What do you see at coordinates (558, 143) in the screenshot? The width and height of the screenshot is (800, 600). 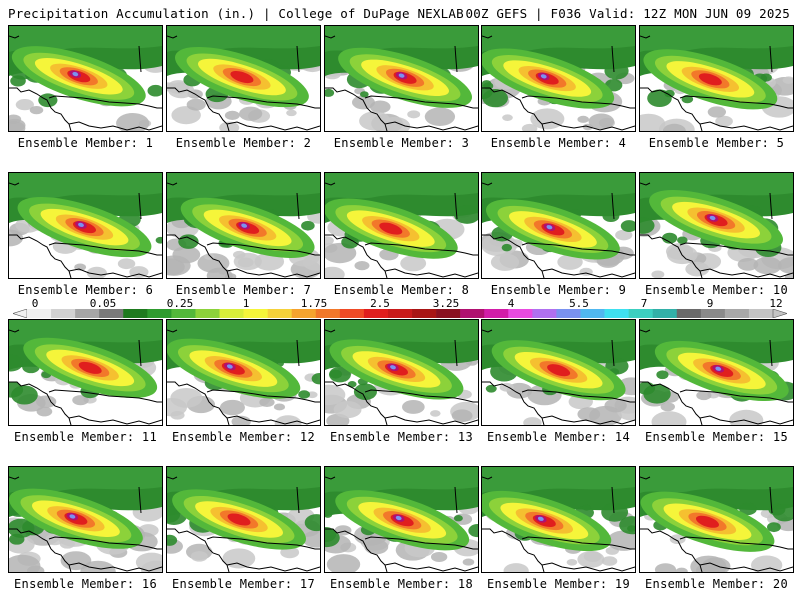 I see `ensemble-member-caption: Ensemble Member: 4` at bounding box center [558, 143].